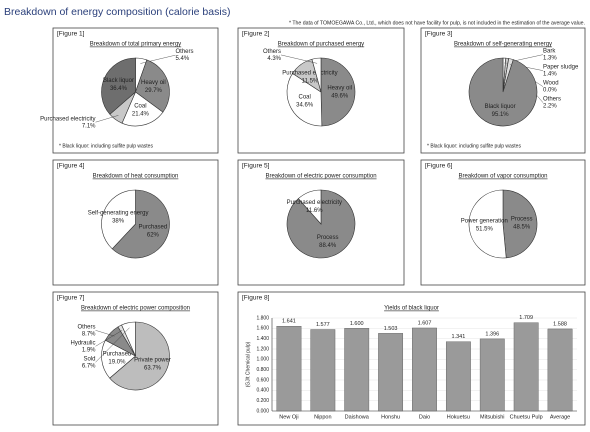 This screenshot has width=590, height=432. I want to click on bar-value-label: 1.503, so click(391, 329).